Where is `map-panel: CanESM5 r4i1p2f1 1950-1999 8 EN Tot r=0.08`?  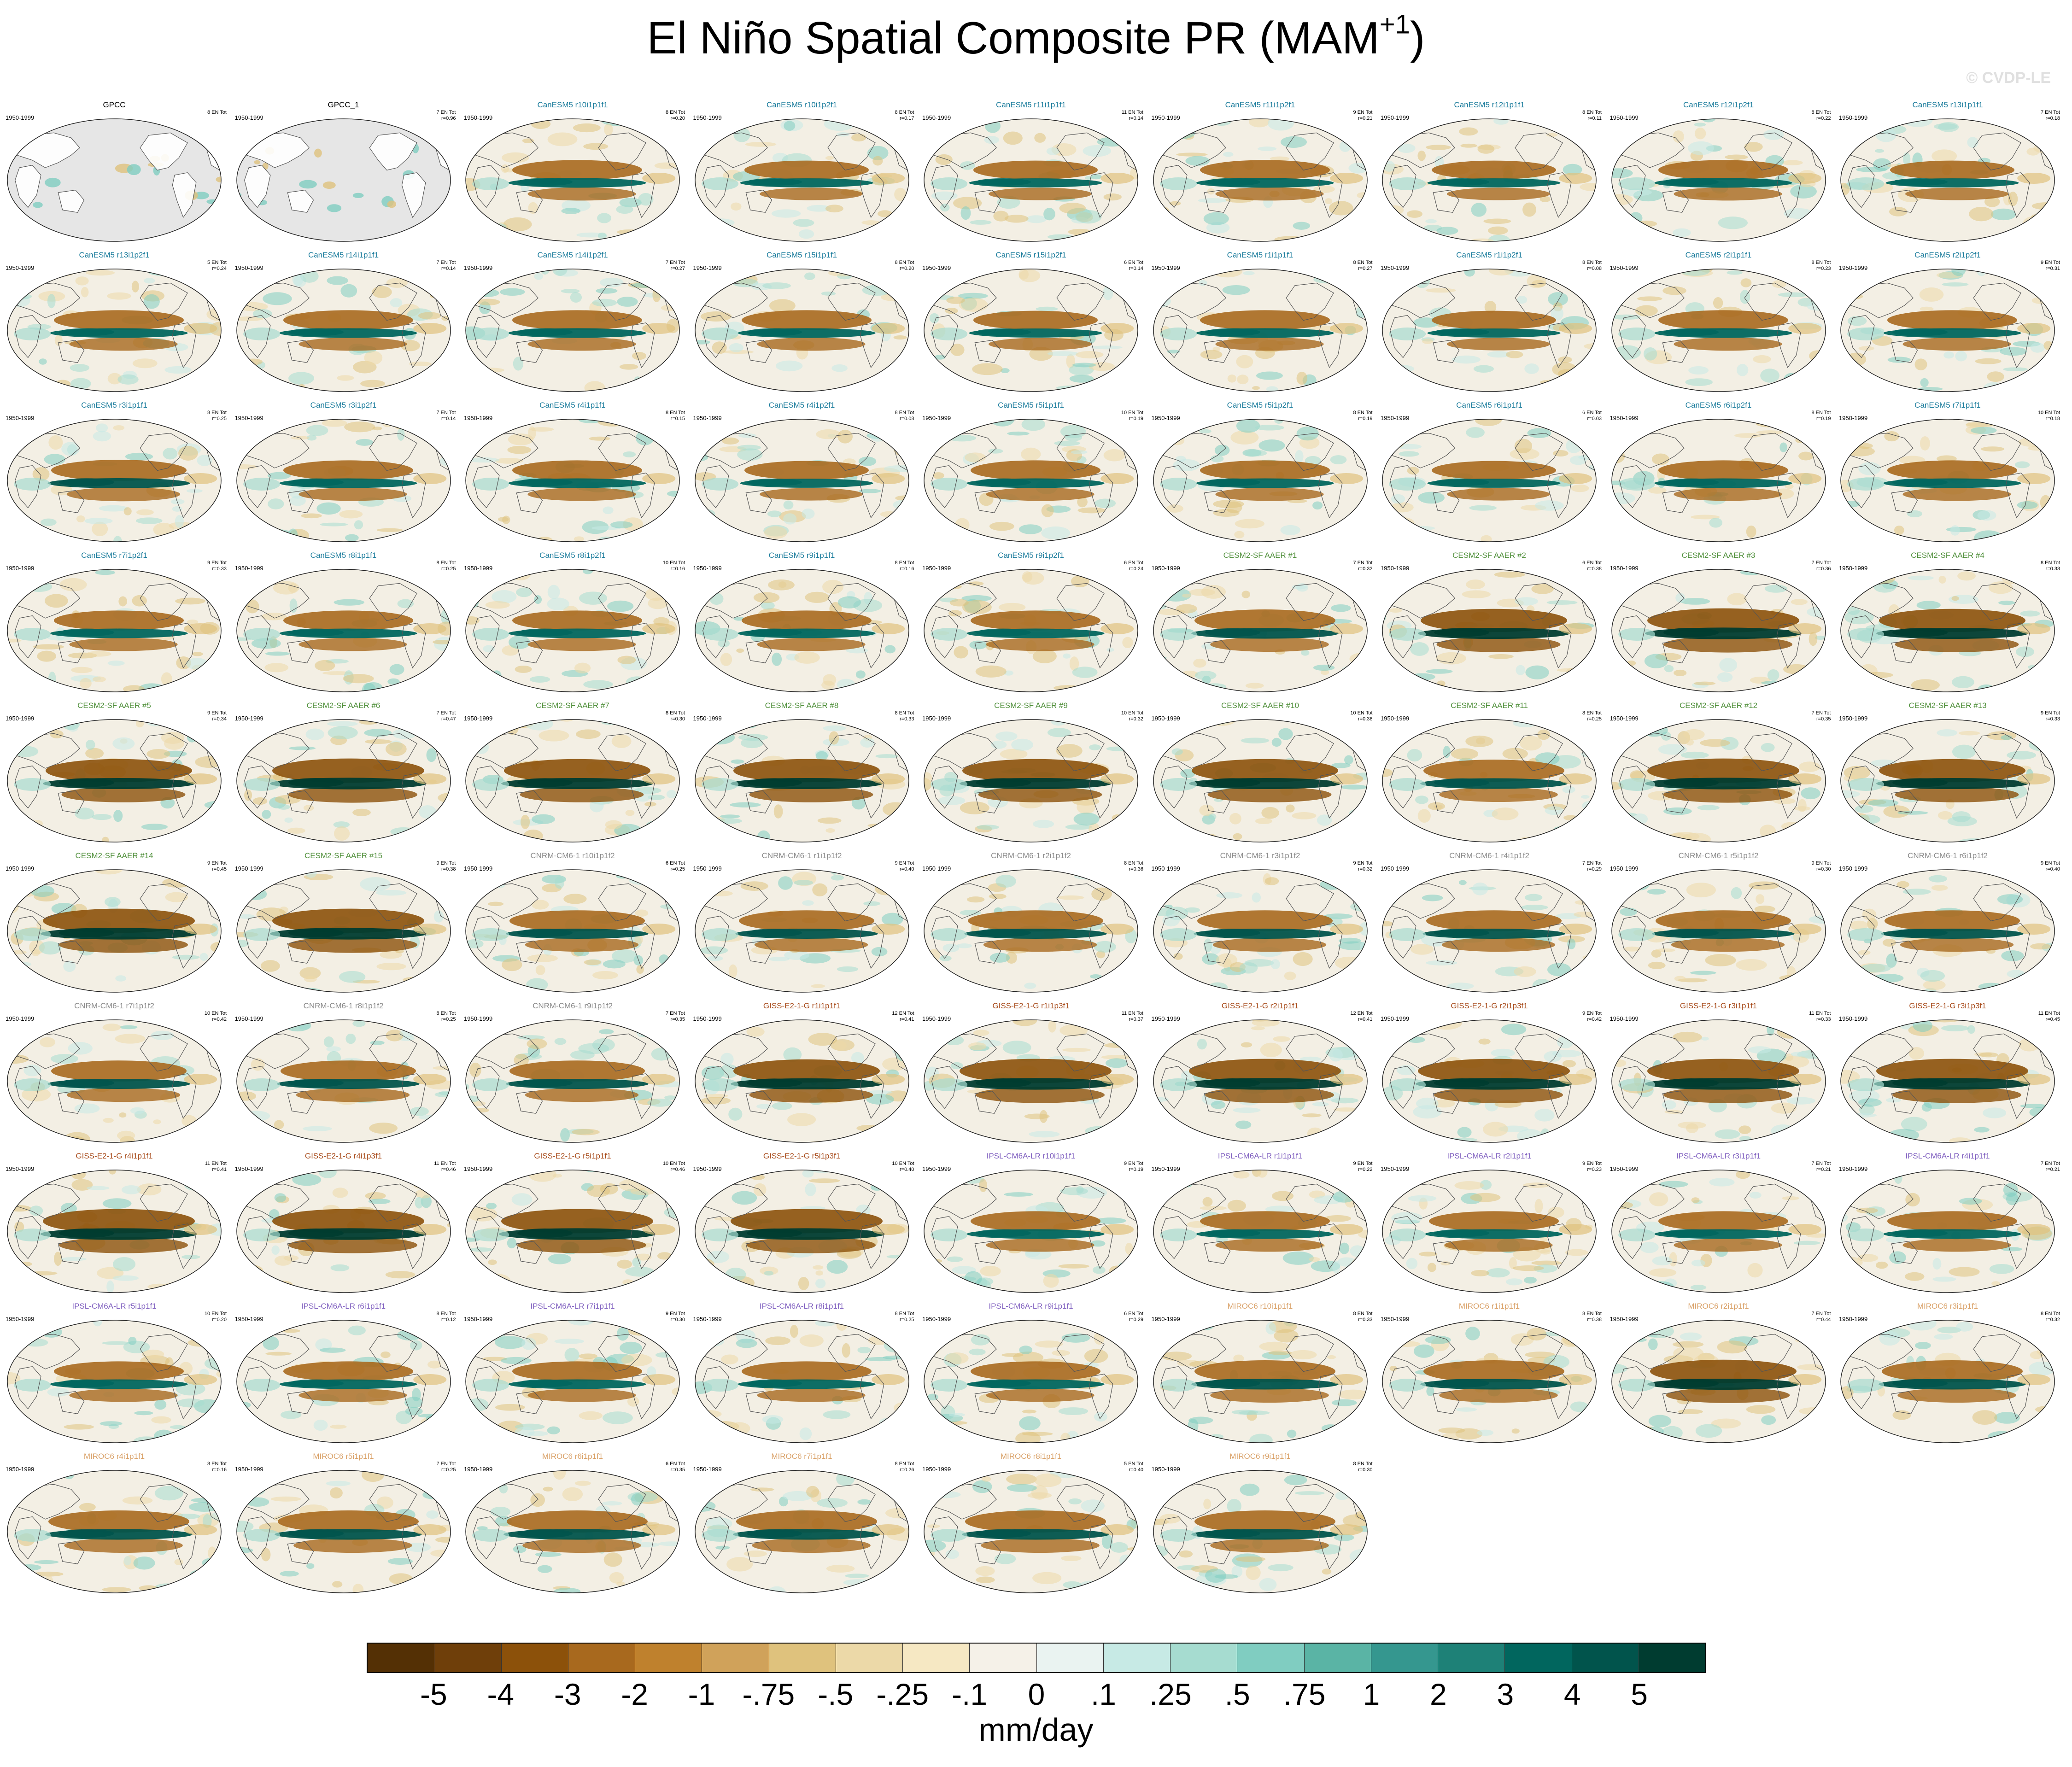
map-panel: CanESM5 r4i1p2f1 1950-1999 8 EN Tot r=0.08 is located at coordinates (802, 476).